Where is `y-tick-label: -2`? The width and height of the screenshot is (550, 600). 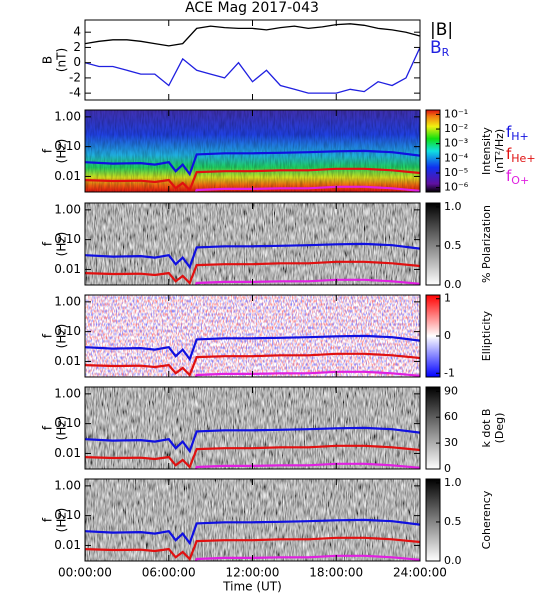 y-tick-label: -2 is located at coordinates (75, 77).